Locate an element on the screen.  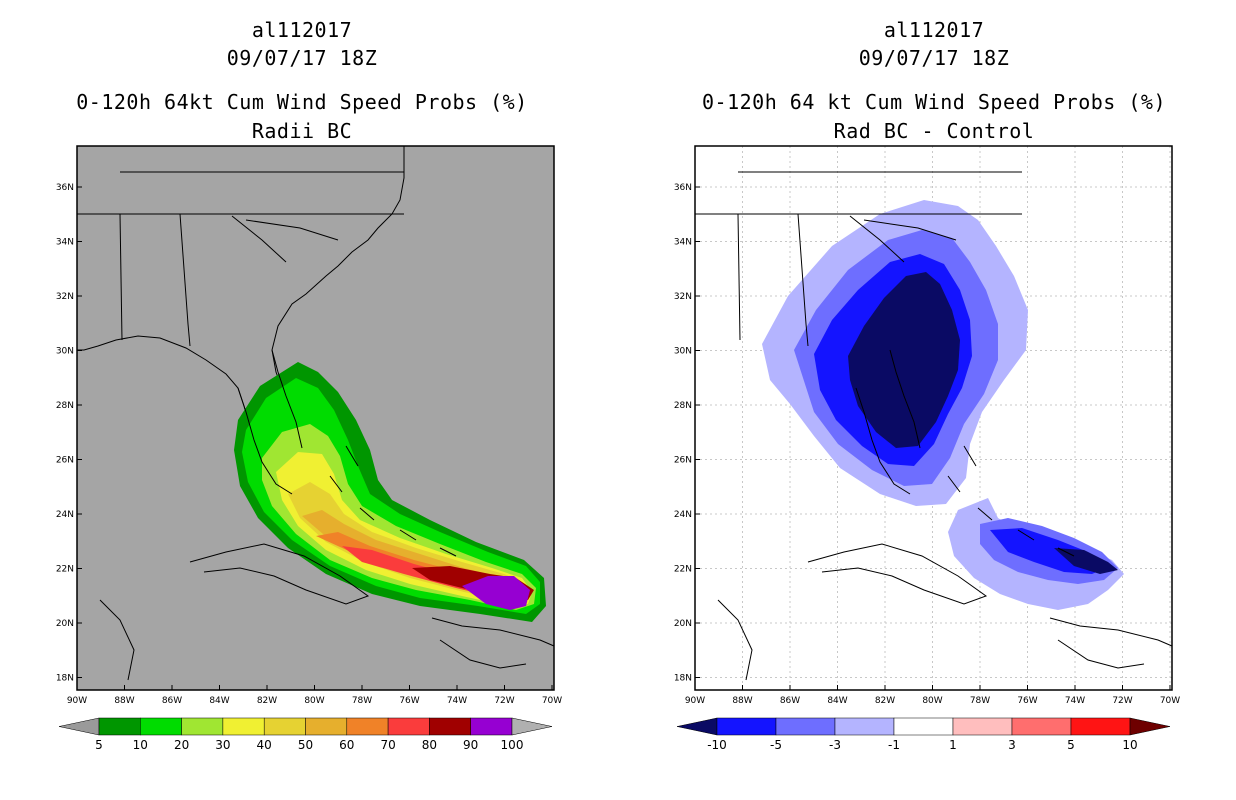
left-colorbar-label: 50 is located at coordinates (305, 745).